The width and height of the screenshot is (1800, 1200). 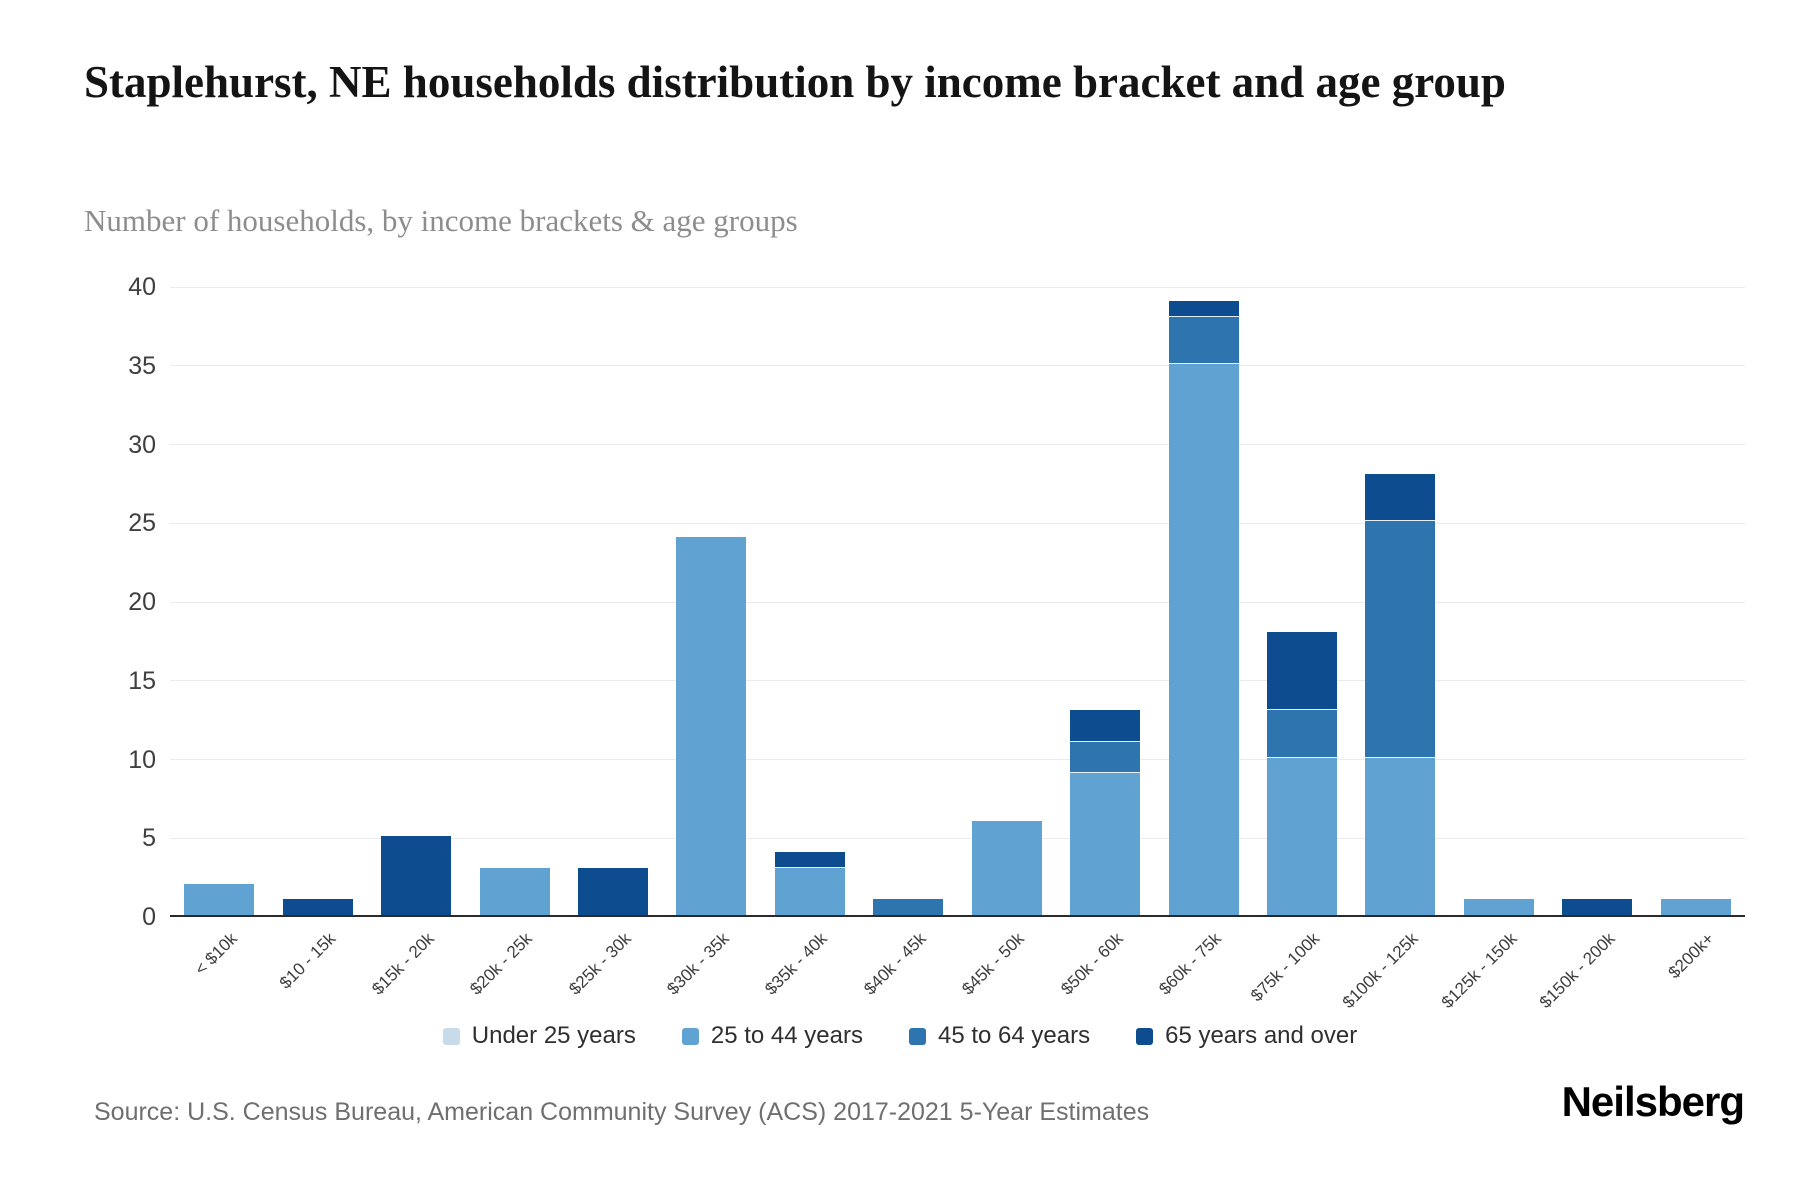 I want to click on x-axis-tick-label: $125k - 150k, so click(x=1479, y=970).